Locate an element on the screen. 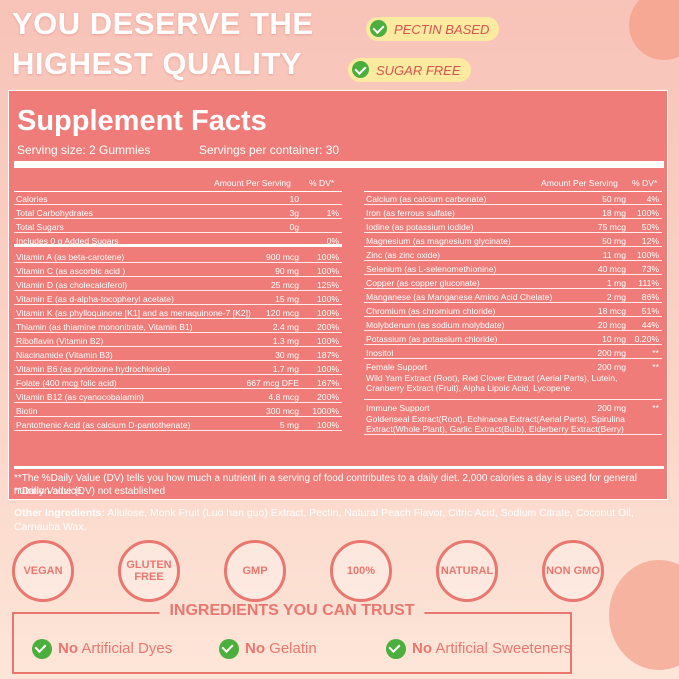  nutrient: Vitamin B12 (as cyanocobalamin) is located at coordinates (80, 397).